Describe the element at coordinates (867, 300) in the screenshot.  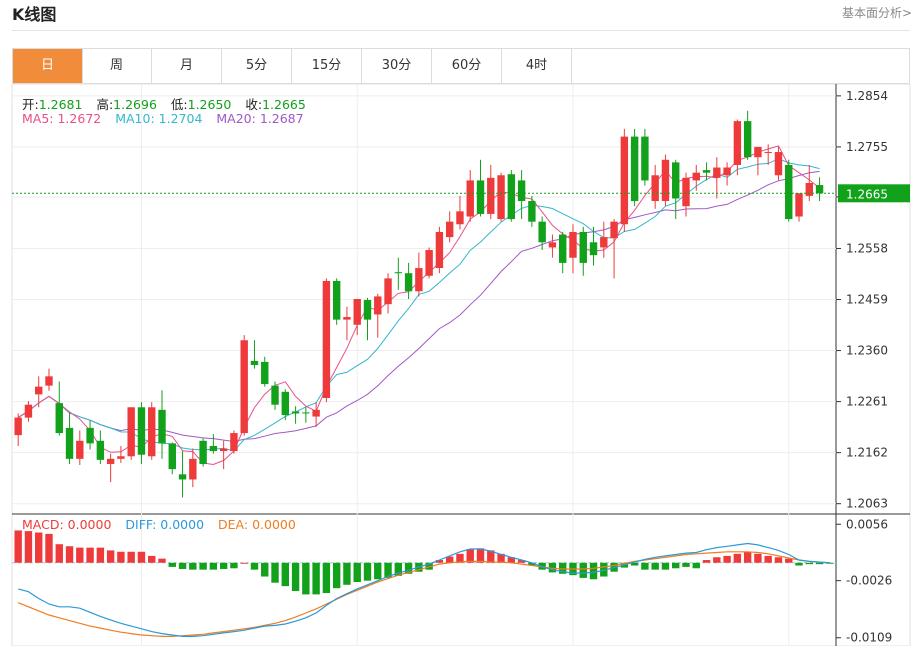
I see `price-tick-label: 1.2459` at that location.